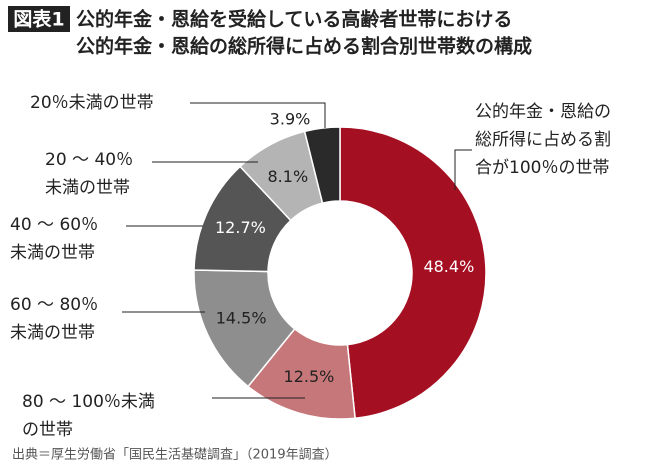  I want to click on category-label: の世帯, so click(47, 430).